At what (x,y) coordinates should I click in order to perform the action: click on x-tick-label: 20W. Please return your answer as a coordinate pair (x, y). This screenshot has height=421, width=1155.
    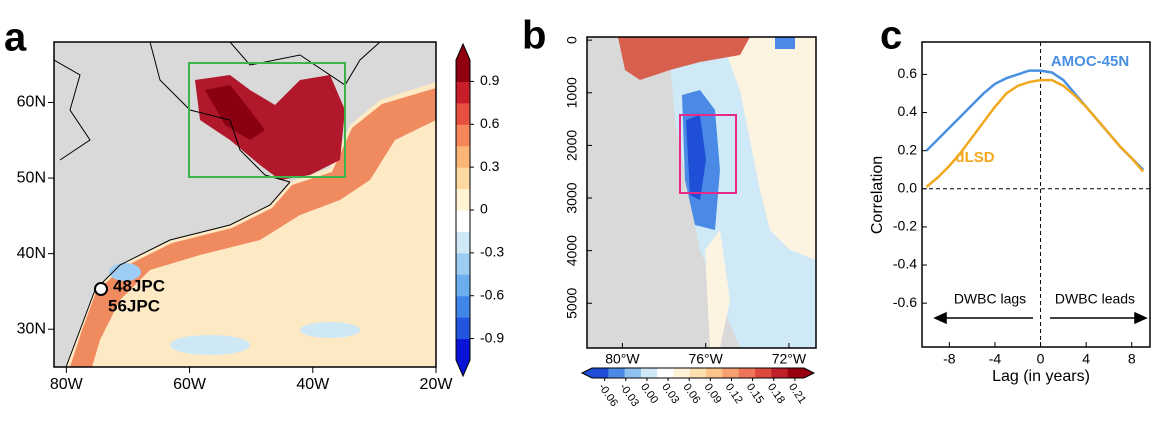
    Looking at the image, I should click on (437, 384).